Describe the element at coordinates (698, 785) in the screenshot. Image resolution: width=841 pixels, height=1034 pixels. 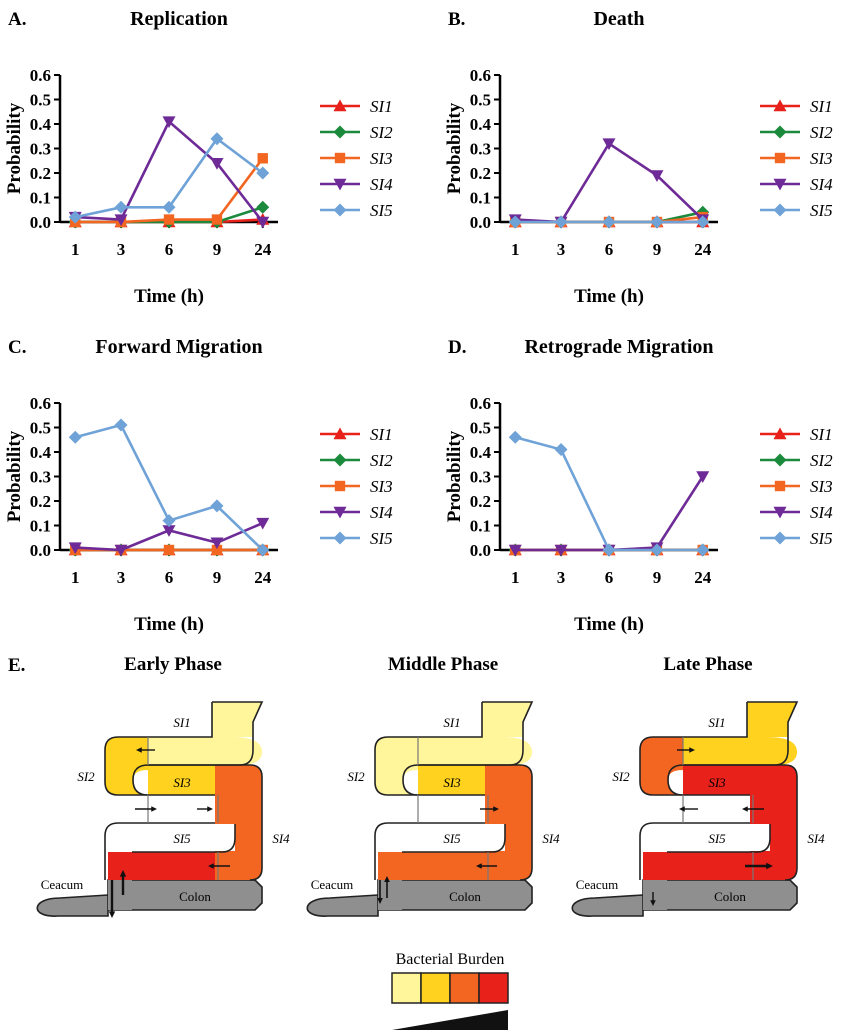
I see `gut-diagram-late-phase: Late Phase SI1 SI2 SI3 SI4 SI5 Ceacum Colon` at that location.